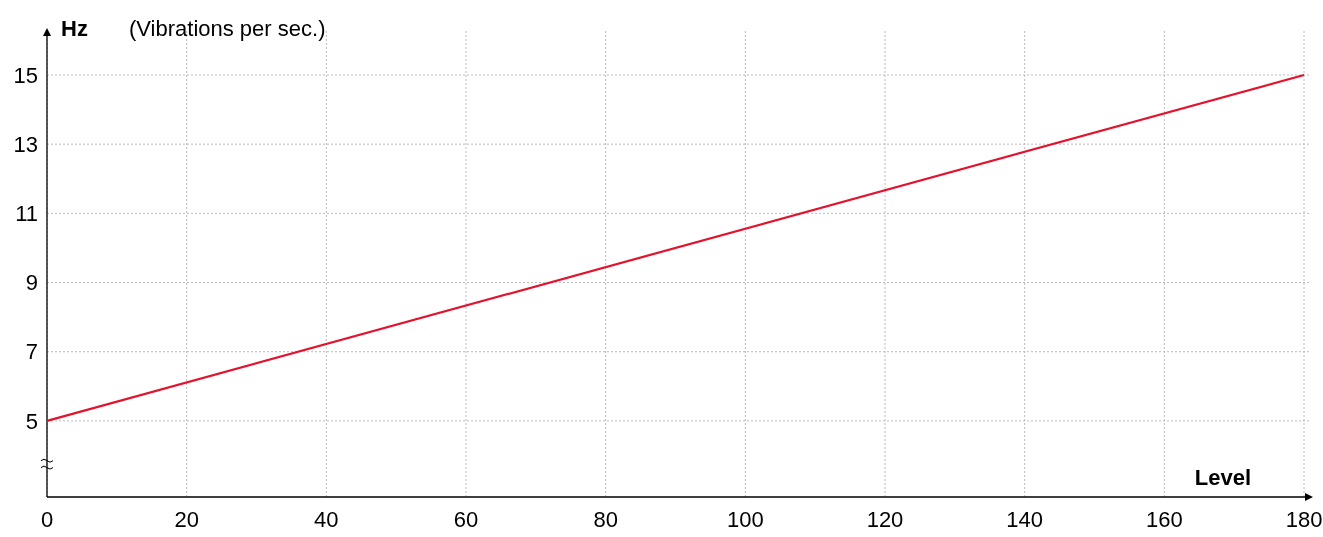 The height and width of the screenshot is (537, 1323). I want to click on y-tick-label: 15, so click(25, 75).